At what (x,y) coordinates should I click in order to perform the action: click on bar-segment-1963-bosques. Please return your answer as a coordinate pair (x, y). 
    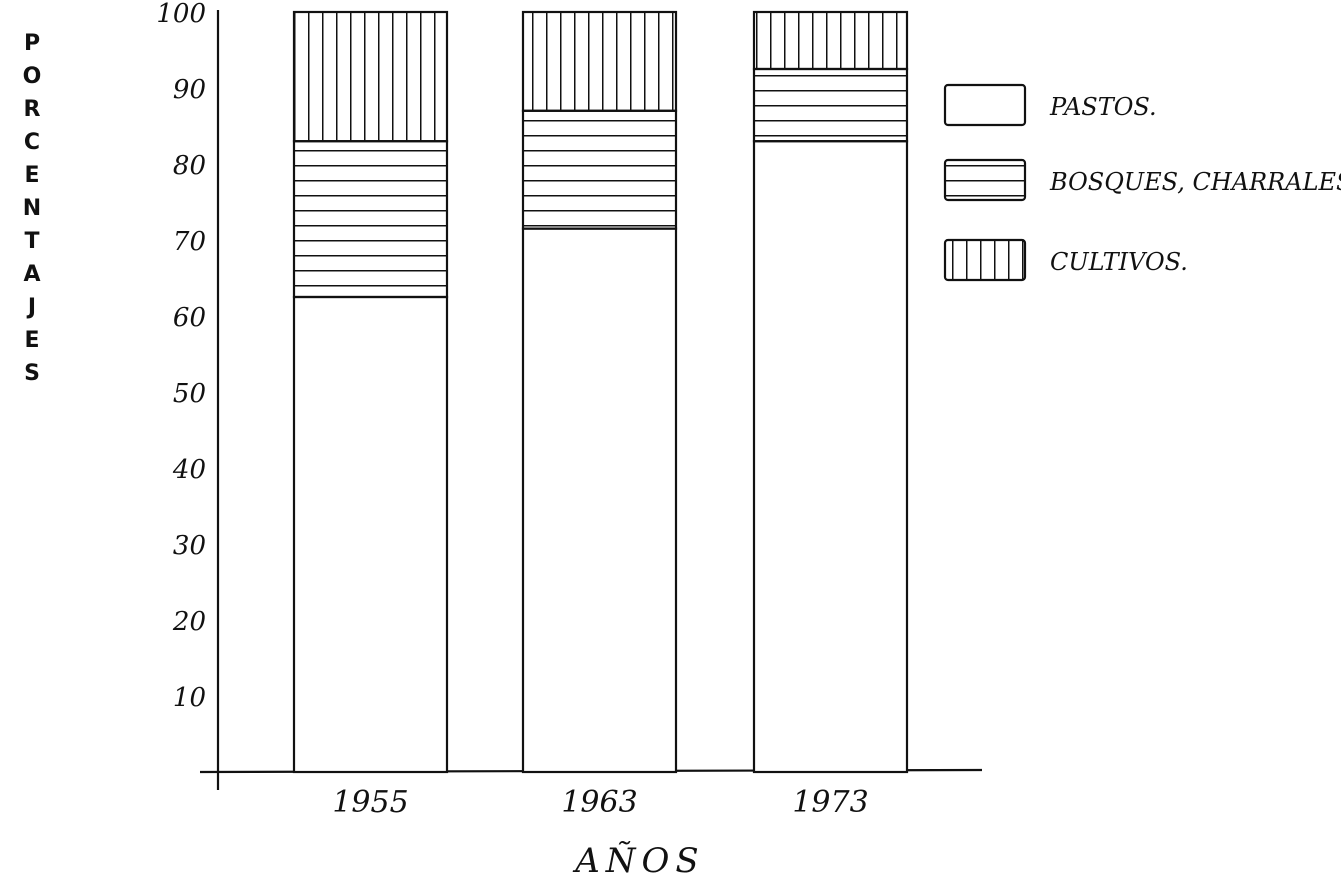
    Looking at the image, I should click on (599, 169).